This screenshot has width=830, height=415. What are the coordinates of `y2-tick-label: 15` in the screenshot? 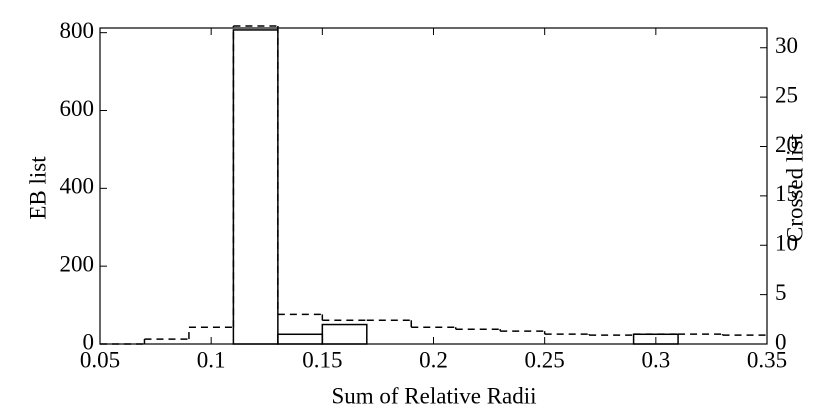 It's located at (786, 193).